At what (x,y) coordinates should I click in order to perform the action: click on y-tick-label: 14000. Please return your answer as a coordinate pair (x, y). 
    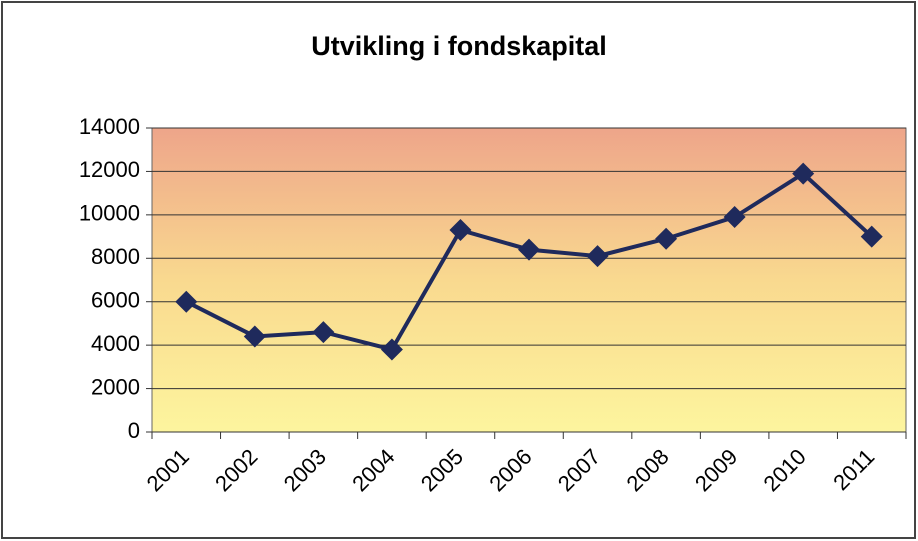
    Looking at the image, I should click on (109, 126).